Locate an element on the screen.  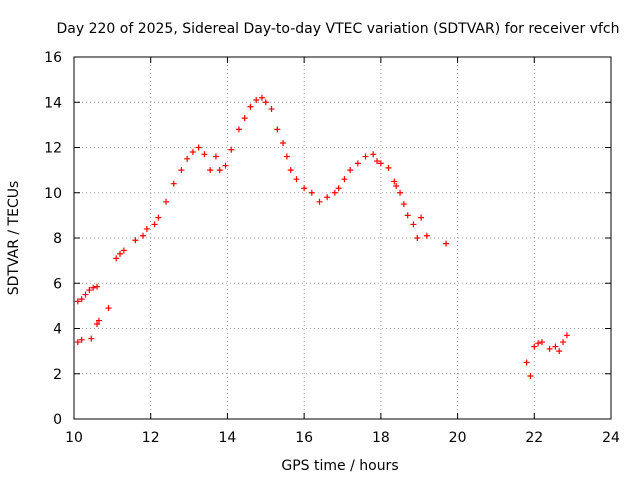
x-tick-label: 12 is located at coordinates (151, 438).